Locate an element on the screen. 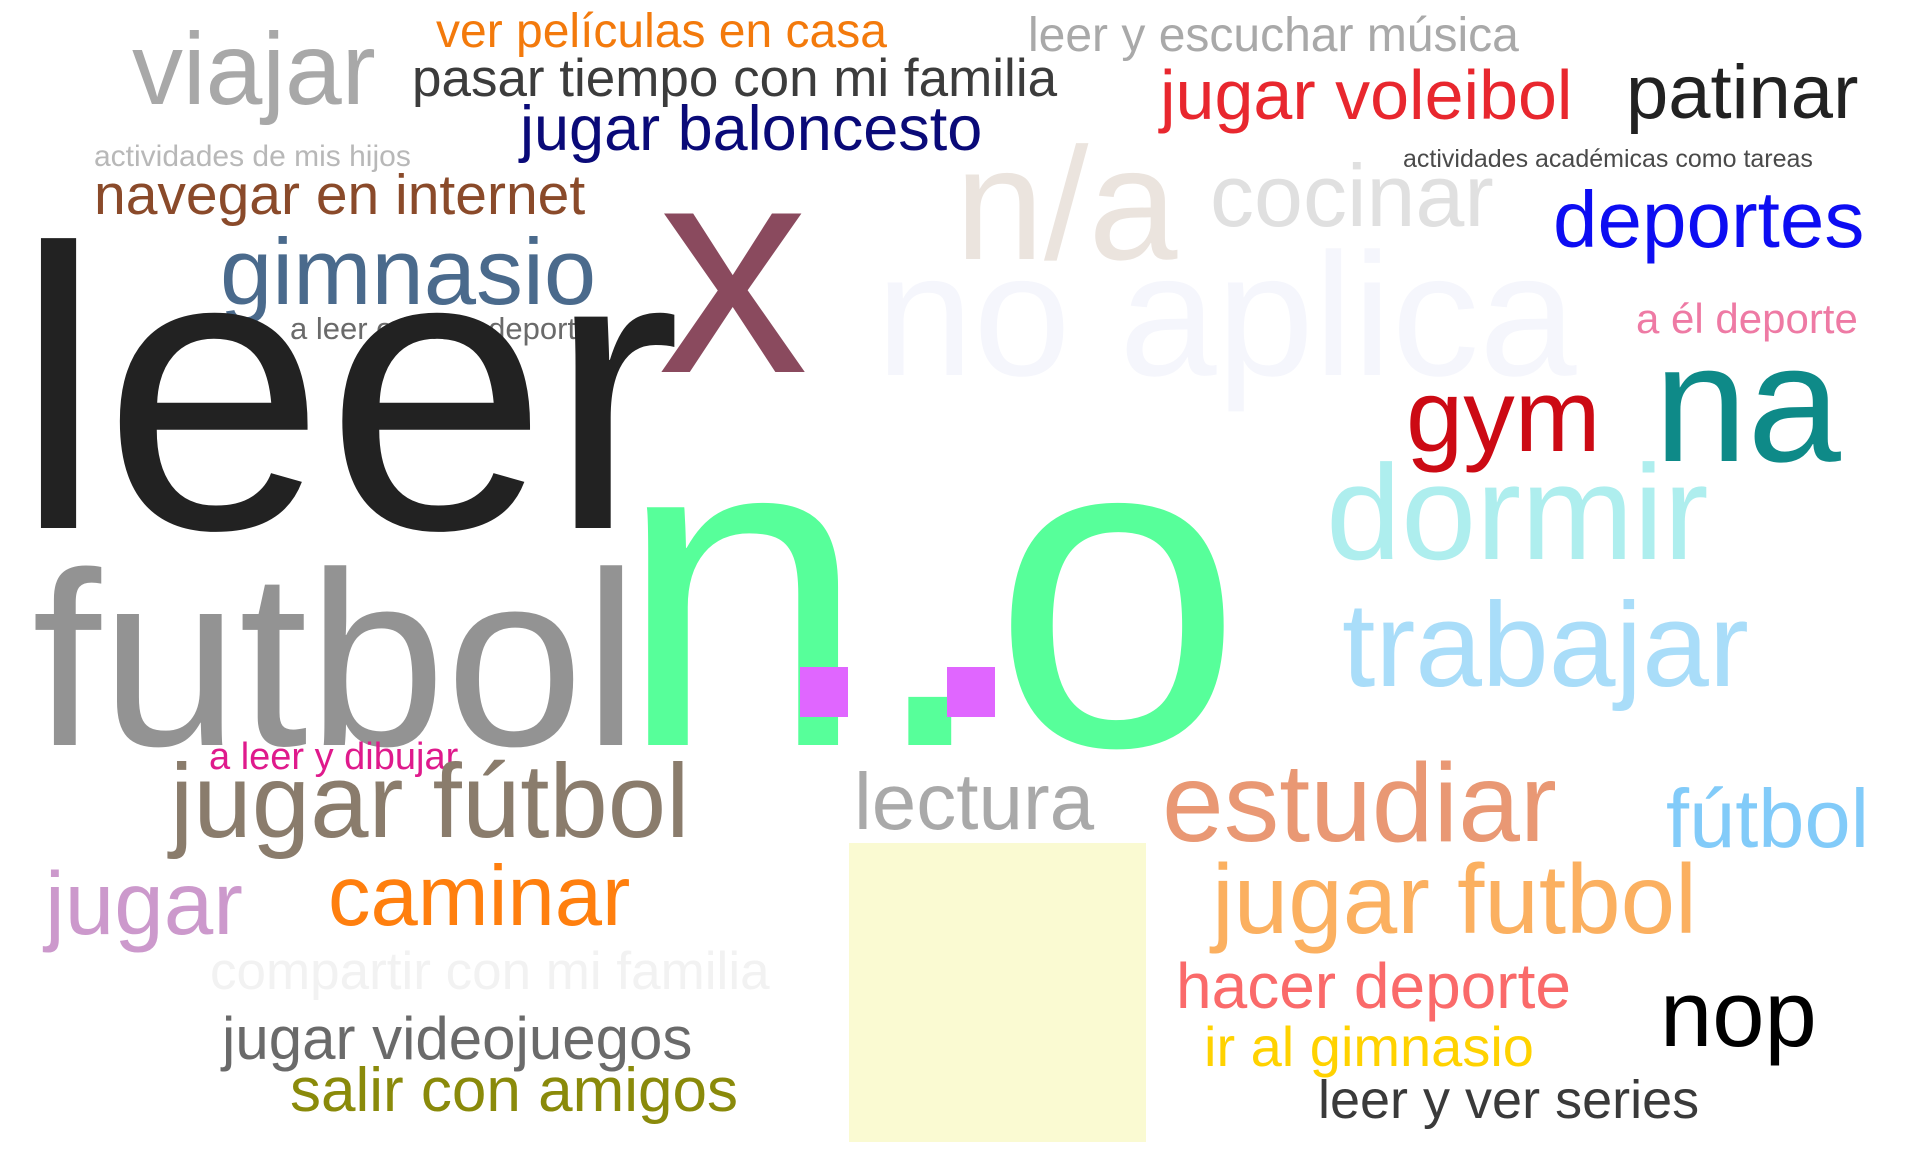 This screenshot has width=1920, height=1152. word-futbol-accent: fútbol is located at coordinates (1768, 818).